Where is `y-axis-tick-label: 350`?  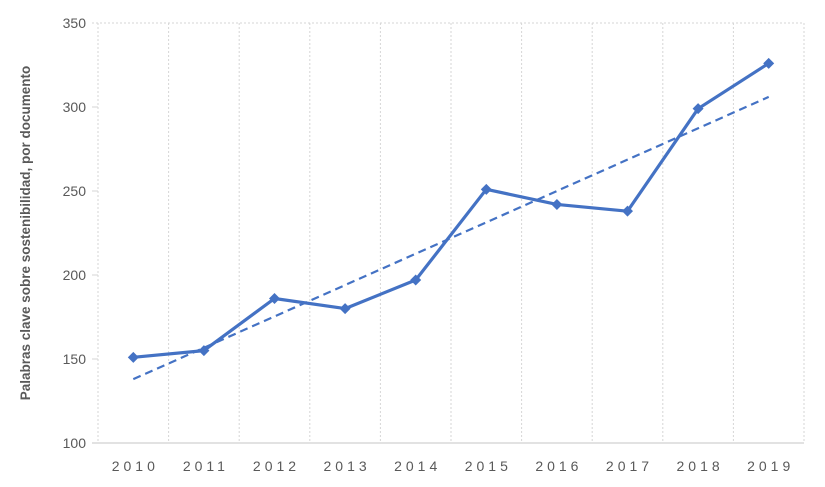
y-axis-tick-label: 350 is located at coordinates (75, 23).